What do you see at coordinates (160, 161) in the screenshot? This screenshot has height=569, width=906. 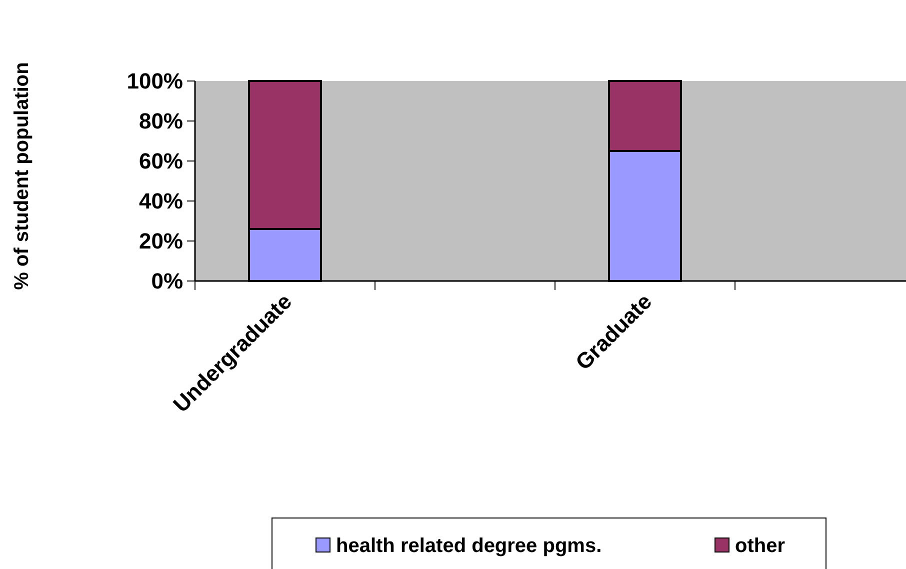 I see `y-tick-label: 60%` at bounding box center [160, 161].